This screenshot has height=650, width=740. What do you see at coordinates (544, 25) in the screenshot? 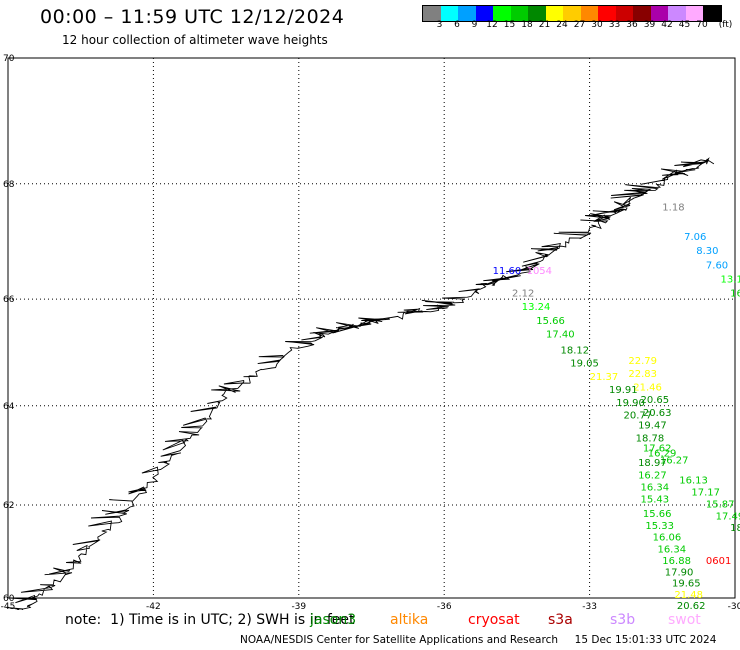
I see `colorbar-tick-label: 21` at bounding box center [544, 25].